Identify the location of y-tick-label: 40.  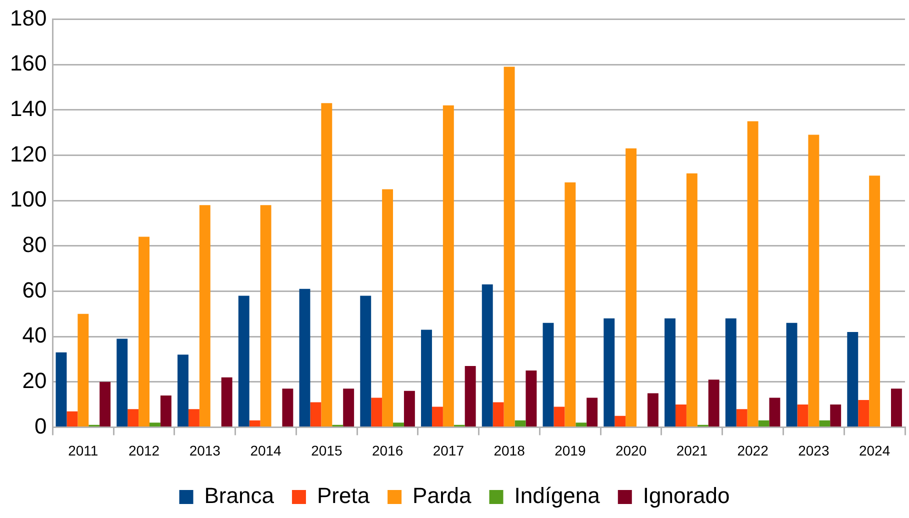
(34, 335).